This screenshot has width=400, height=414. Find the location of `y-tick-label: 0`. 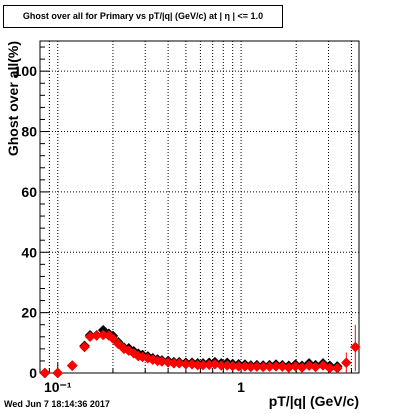

y-tick-label: 0 is located at coordinates (33, 373).